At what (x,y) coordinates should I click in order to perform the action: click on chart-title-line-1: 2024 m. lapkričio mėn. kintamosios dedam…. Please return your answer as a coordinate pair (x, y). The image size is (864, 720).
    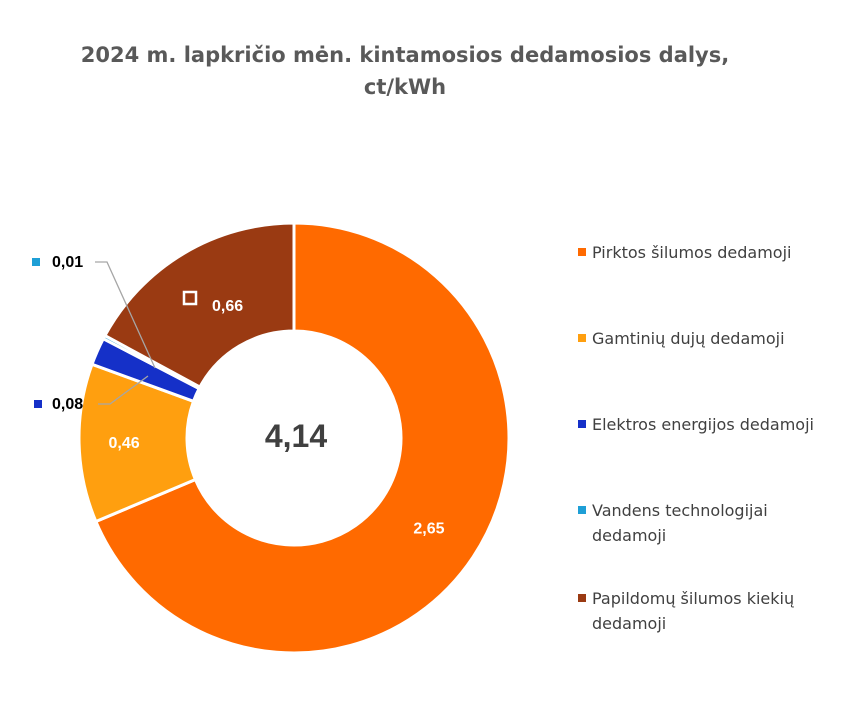
    Looking at the image, I should click on (405, 55).